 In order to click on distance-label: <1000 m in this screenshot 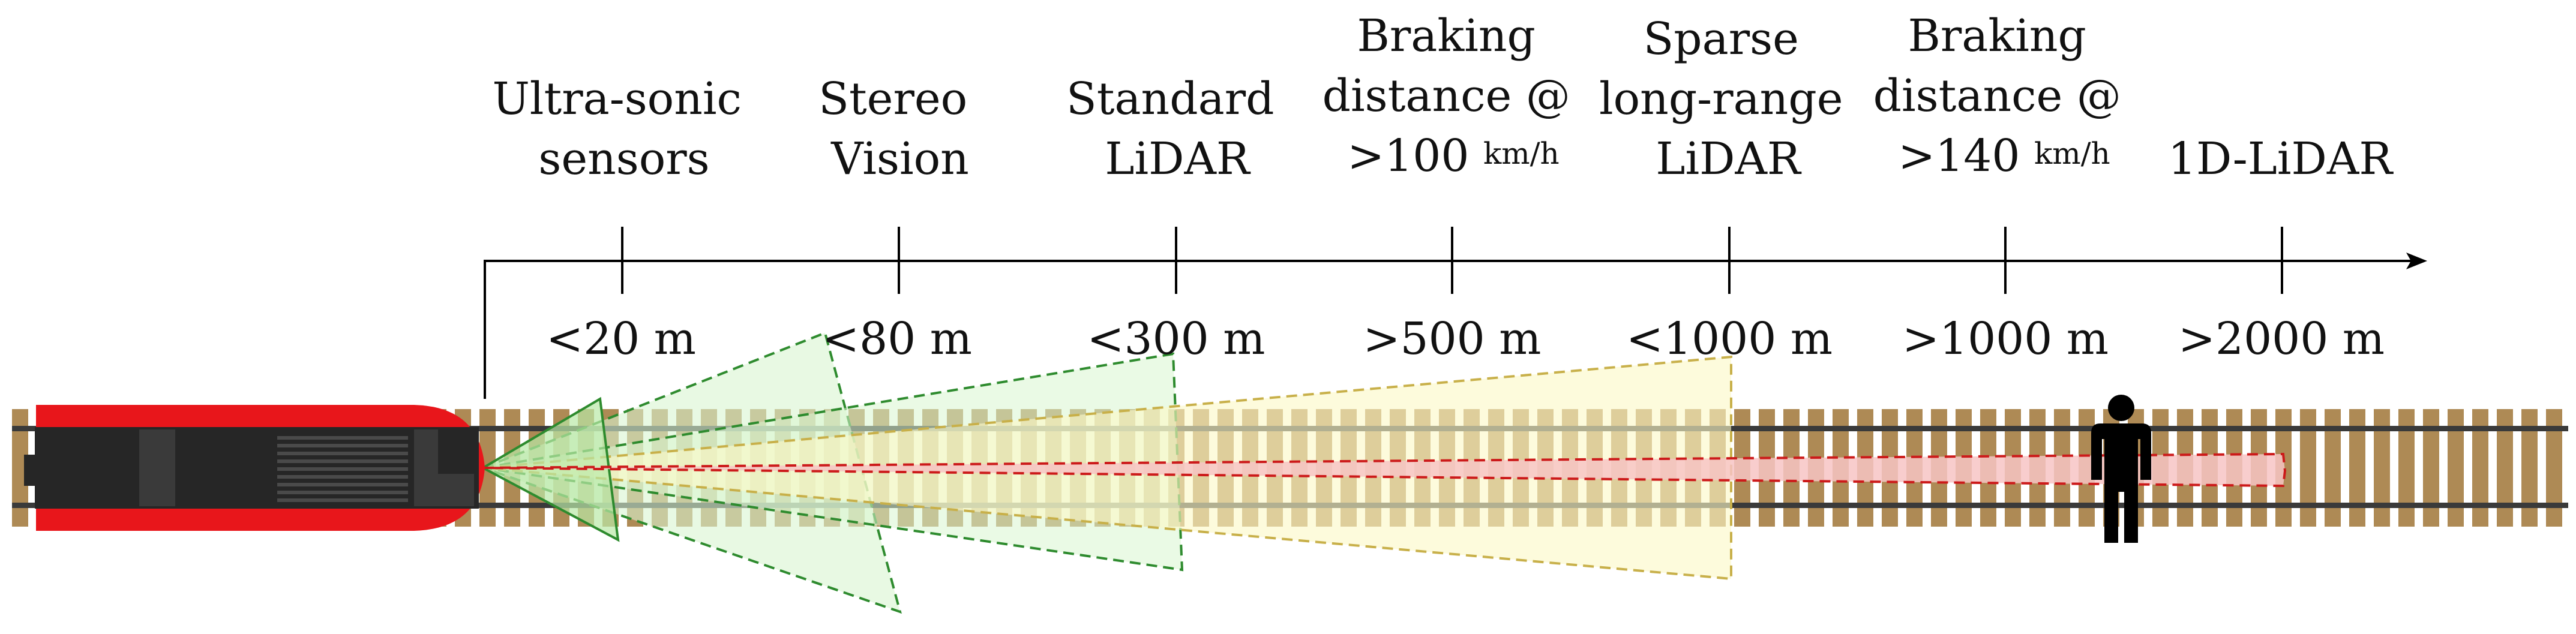, I will do `click(1729, 339)`.